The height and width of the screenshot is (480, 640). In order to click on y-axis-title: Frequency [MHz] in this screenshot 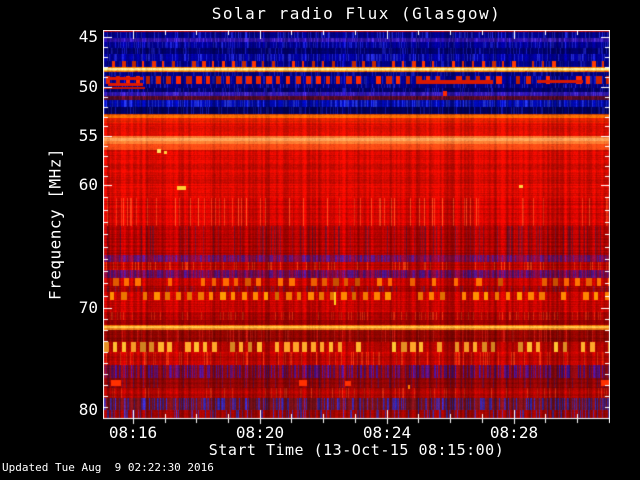, I will do `click(55, 224)`.